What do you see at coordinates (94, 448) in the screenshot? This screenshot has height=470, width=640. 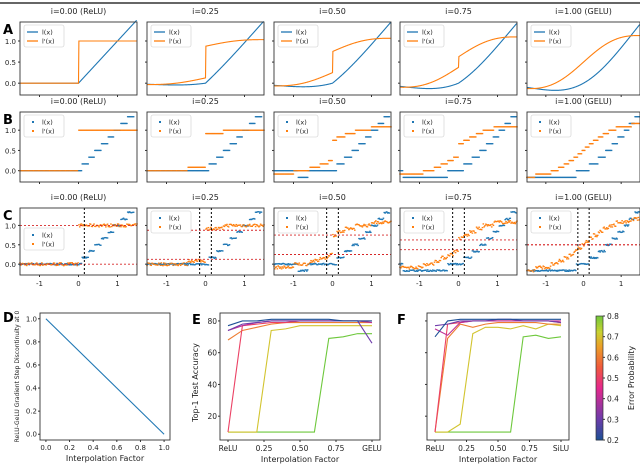 I see `x-tick-label: 0.4` at bounding box center [94, 448].